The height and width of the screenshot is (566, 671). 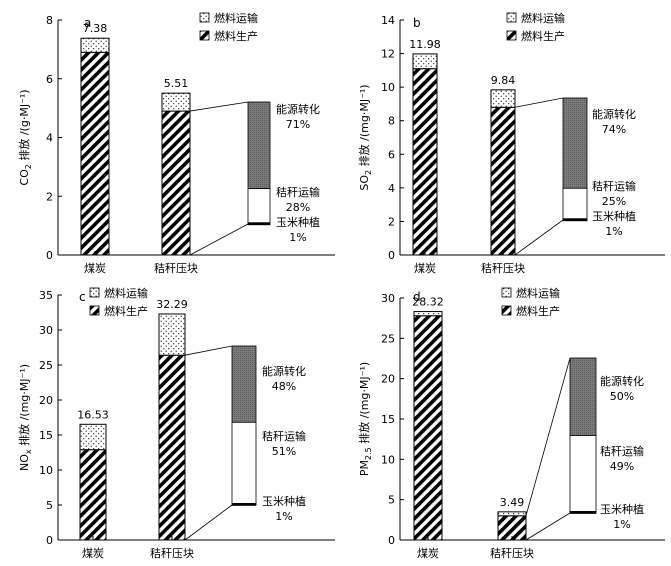 What do you see at coordinates (614, 129) in the screenshot?
I see `breakdown-label-pct: 74%` at bounding box center [614, 129].